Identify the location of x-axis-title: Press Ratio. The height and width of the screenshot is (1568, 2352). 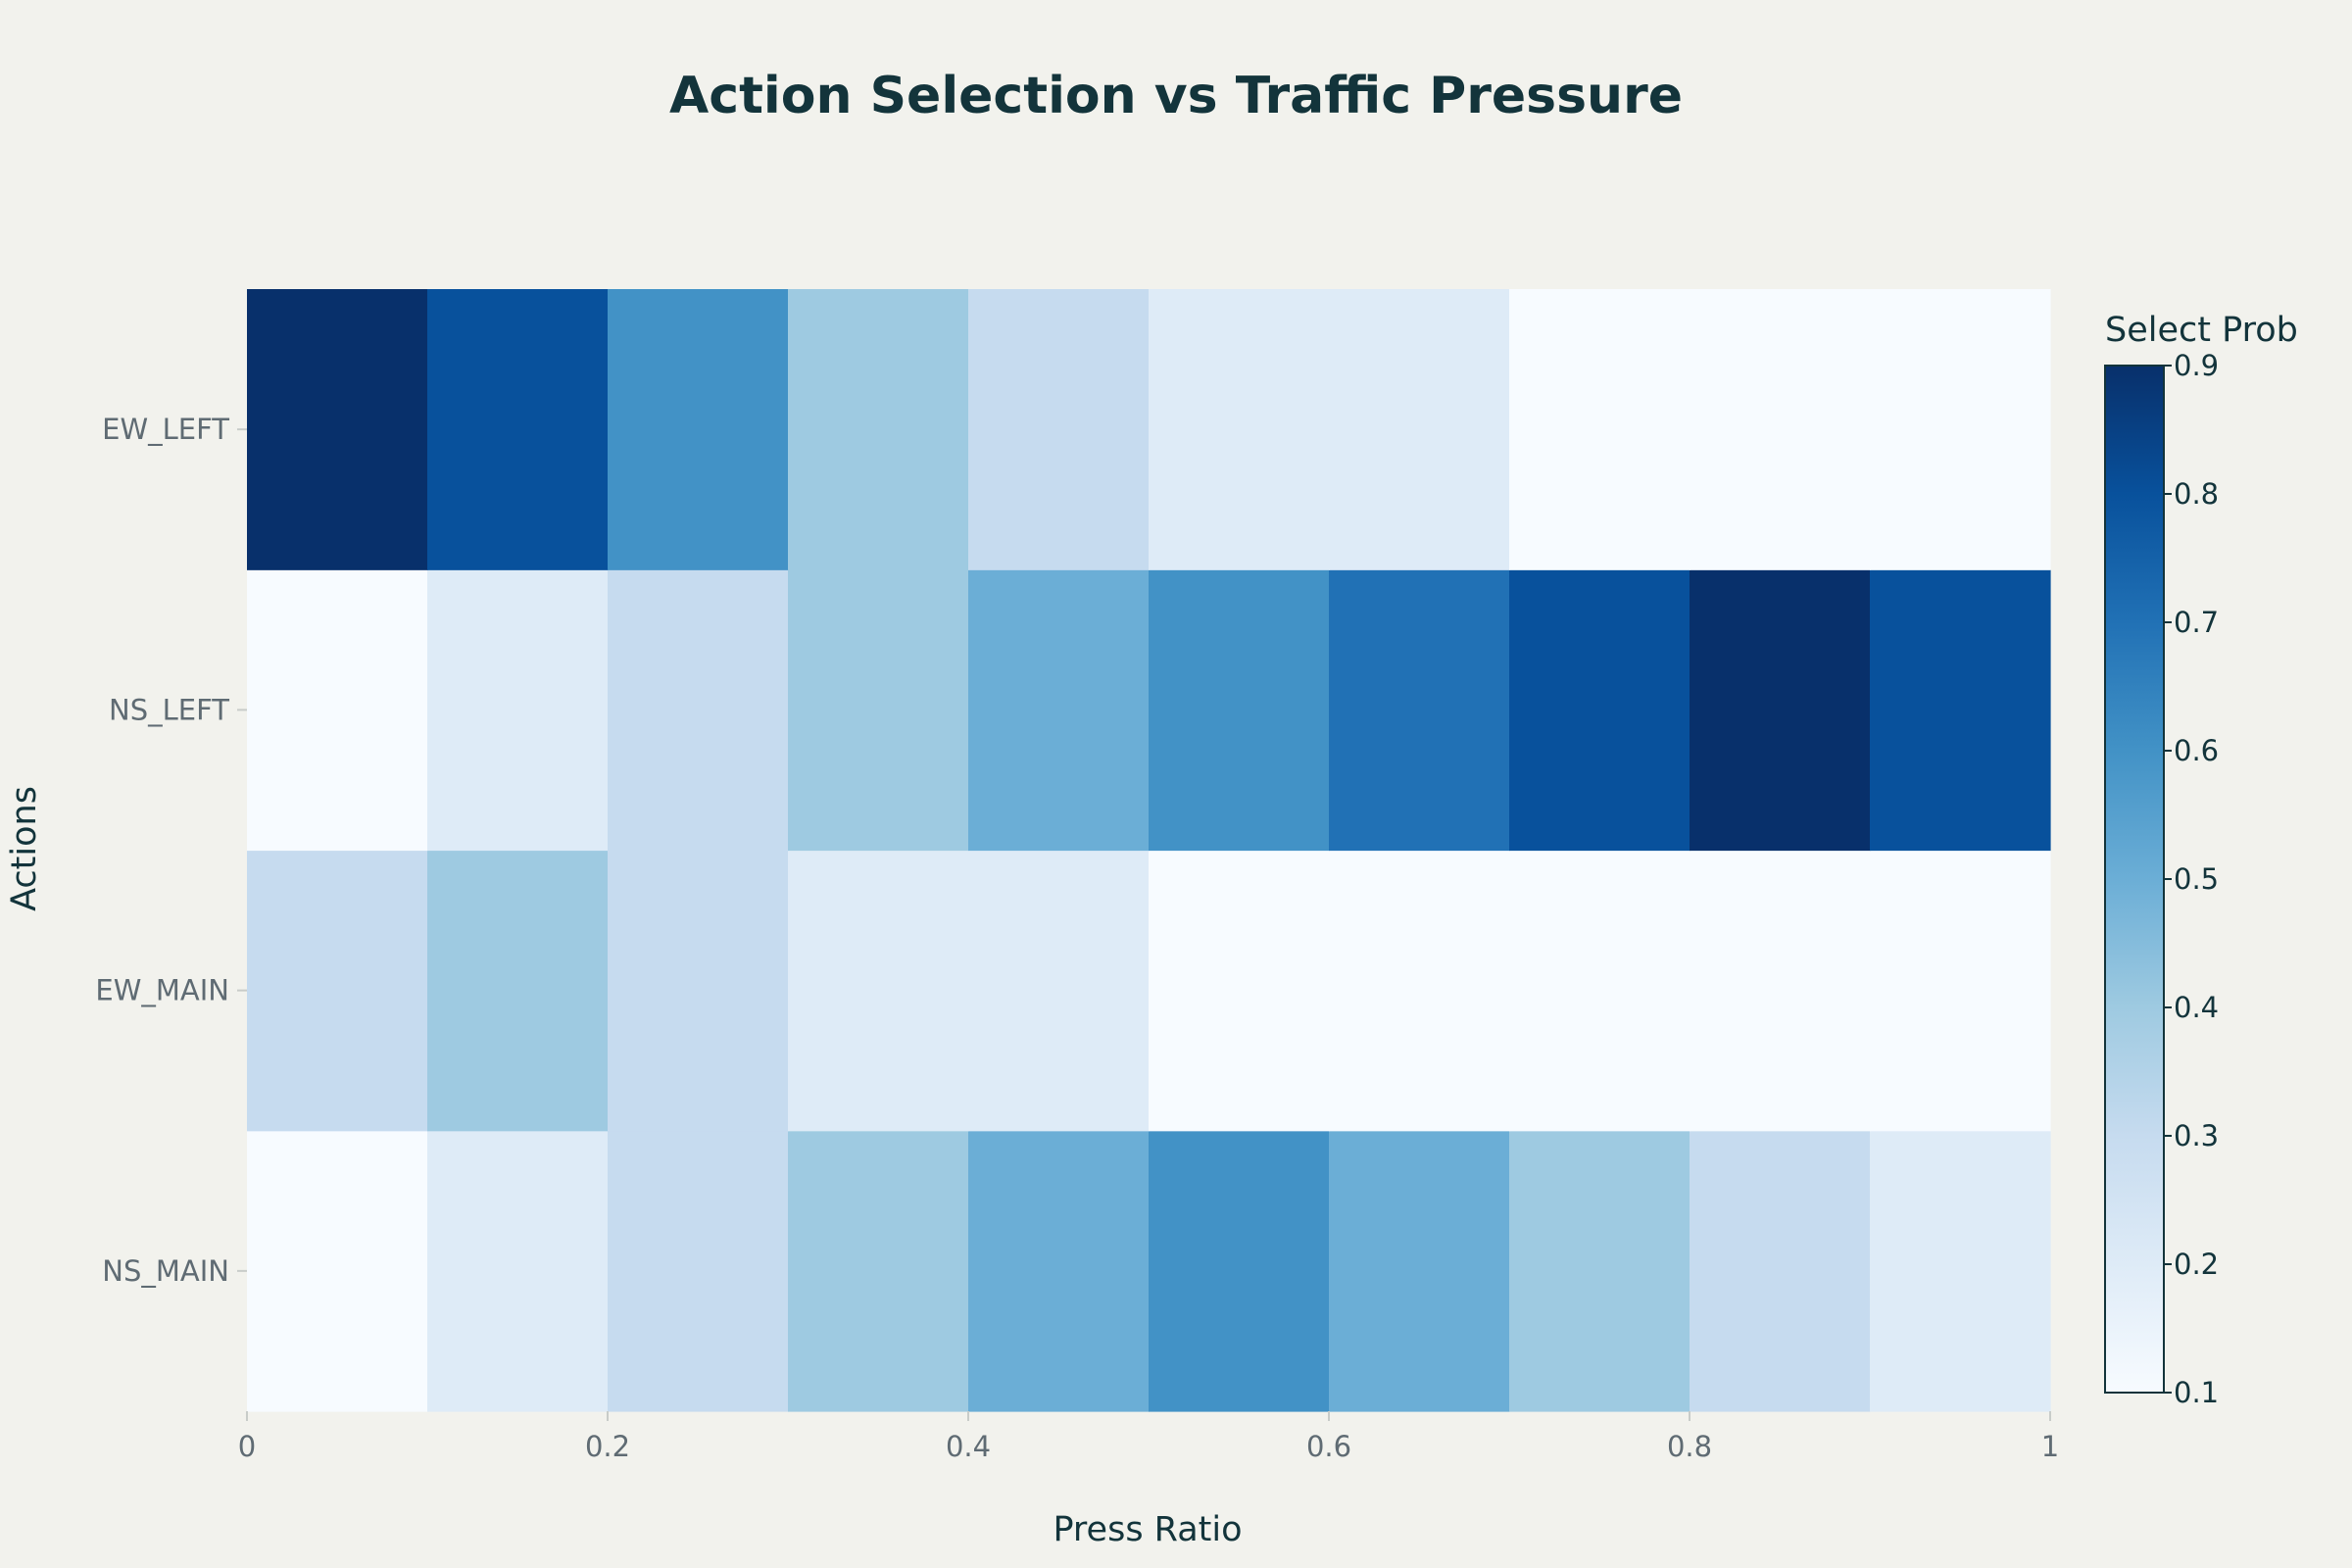
(1147, 1529).